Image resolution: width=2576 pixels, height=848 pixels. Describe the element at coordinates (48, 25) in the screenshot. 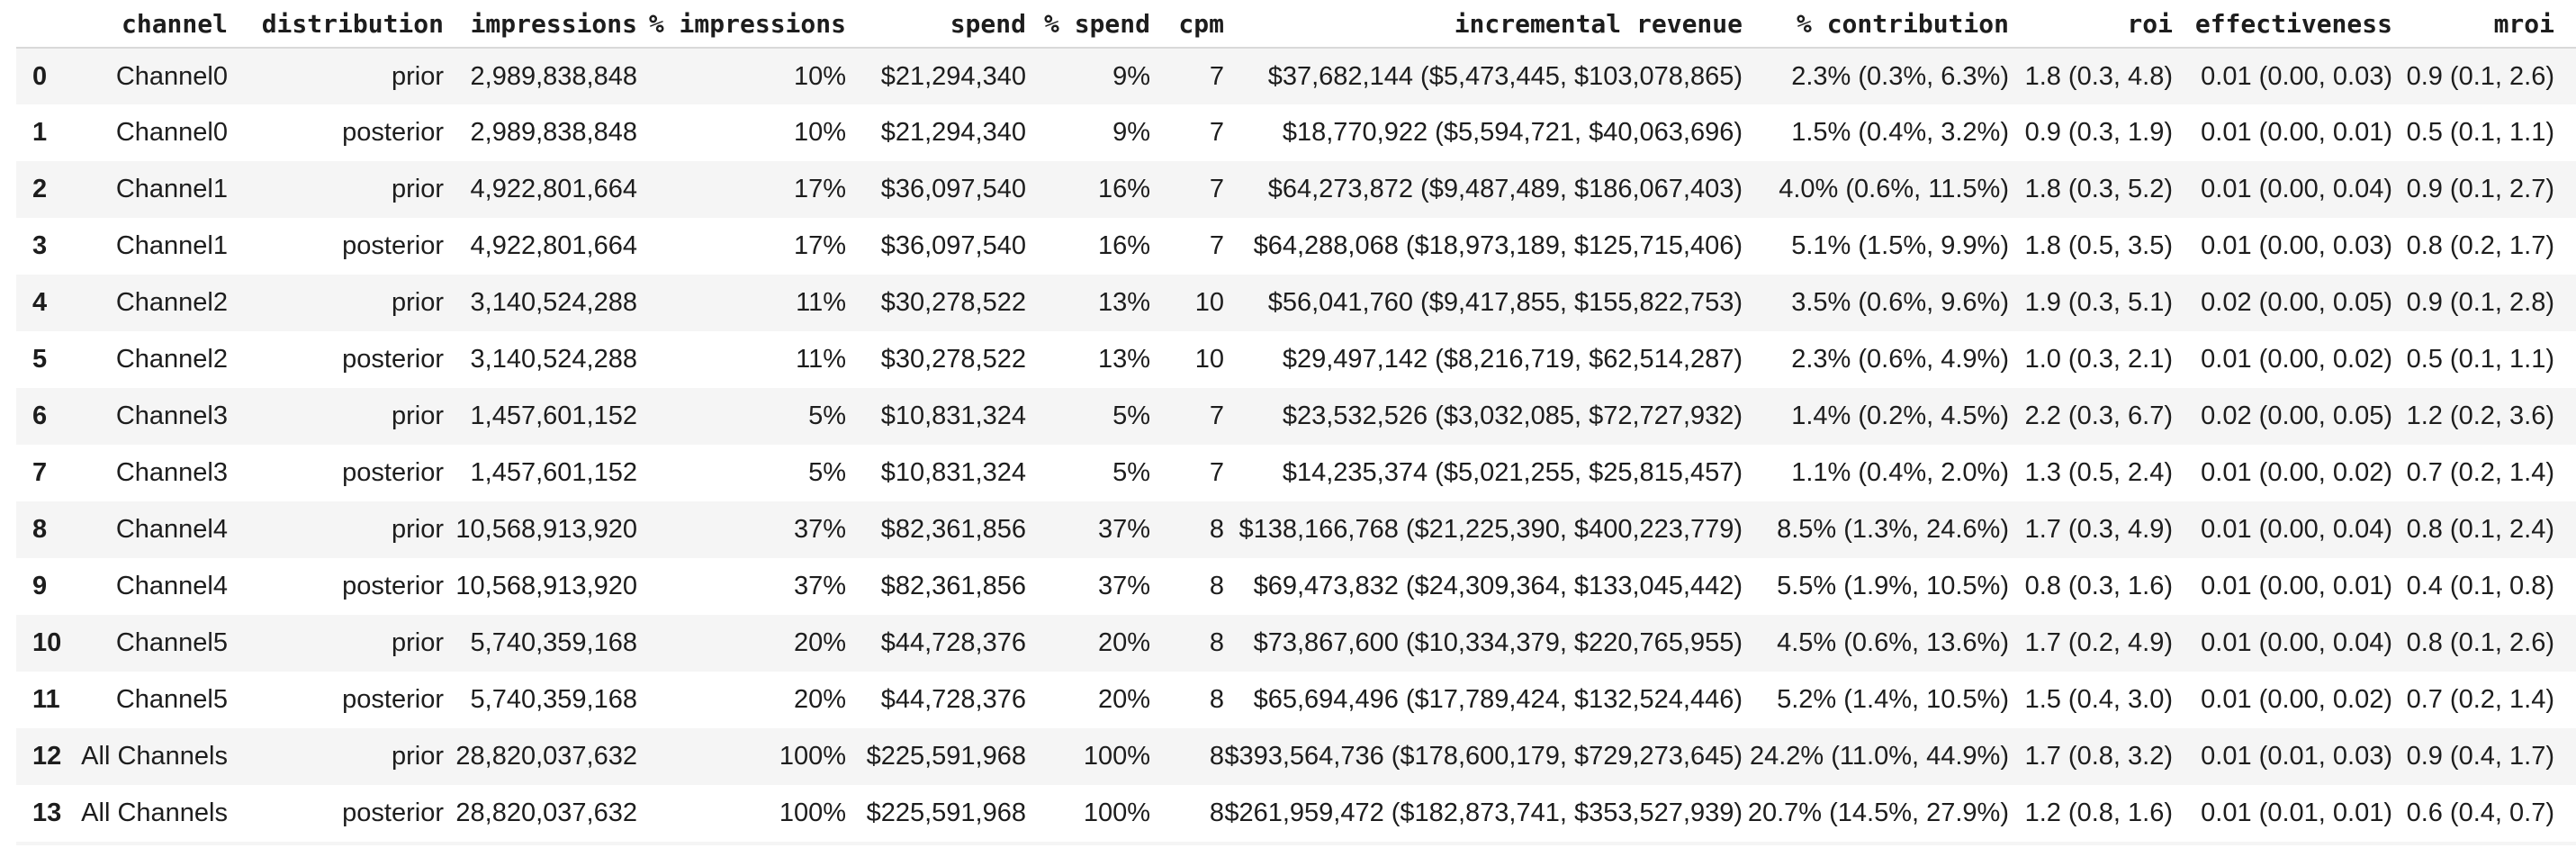

I see `column-header-index` at that location.